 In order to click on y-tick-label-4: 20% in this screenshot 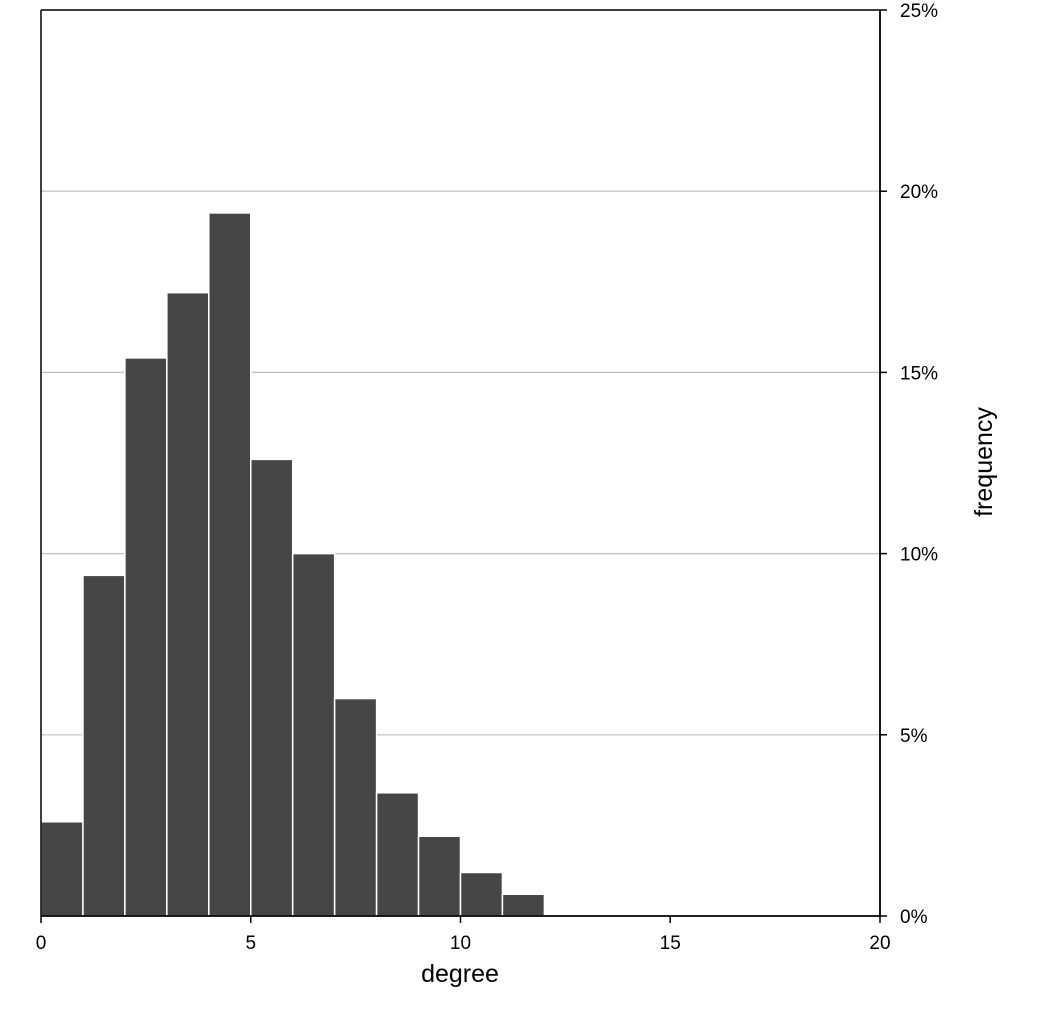, I will do `click(919, 192)`.